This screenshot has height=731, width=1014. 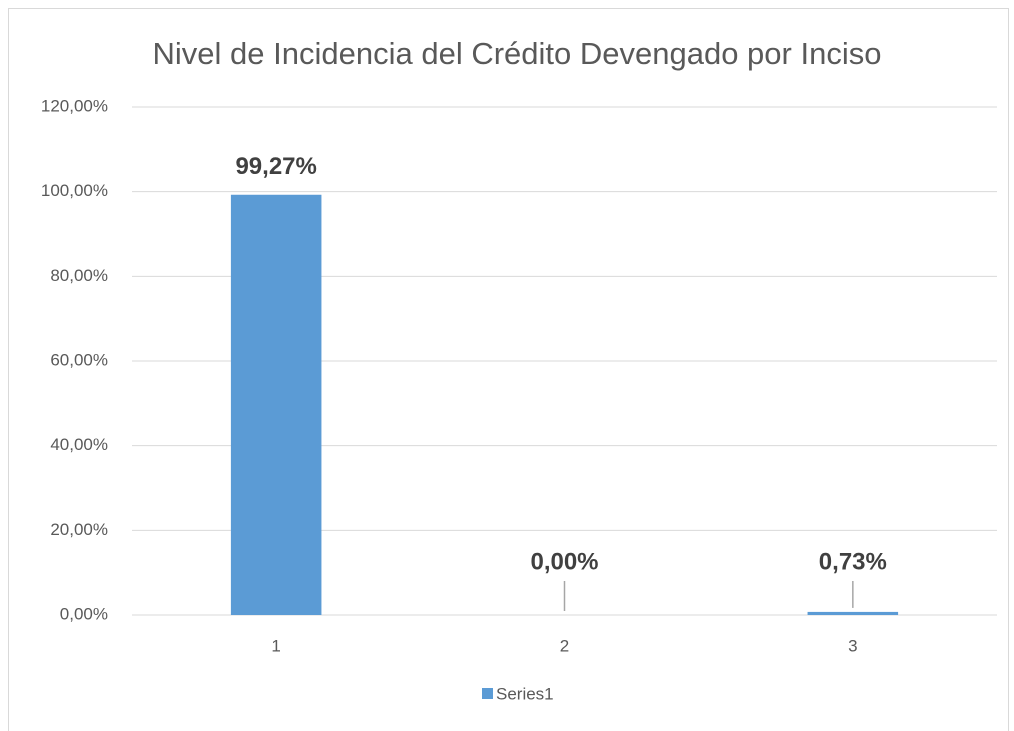 What do you see at coordinates (79, 529) in the screenshot?
I see `y-tick-label: 20,00%` at bounding box center [79, 529].